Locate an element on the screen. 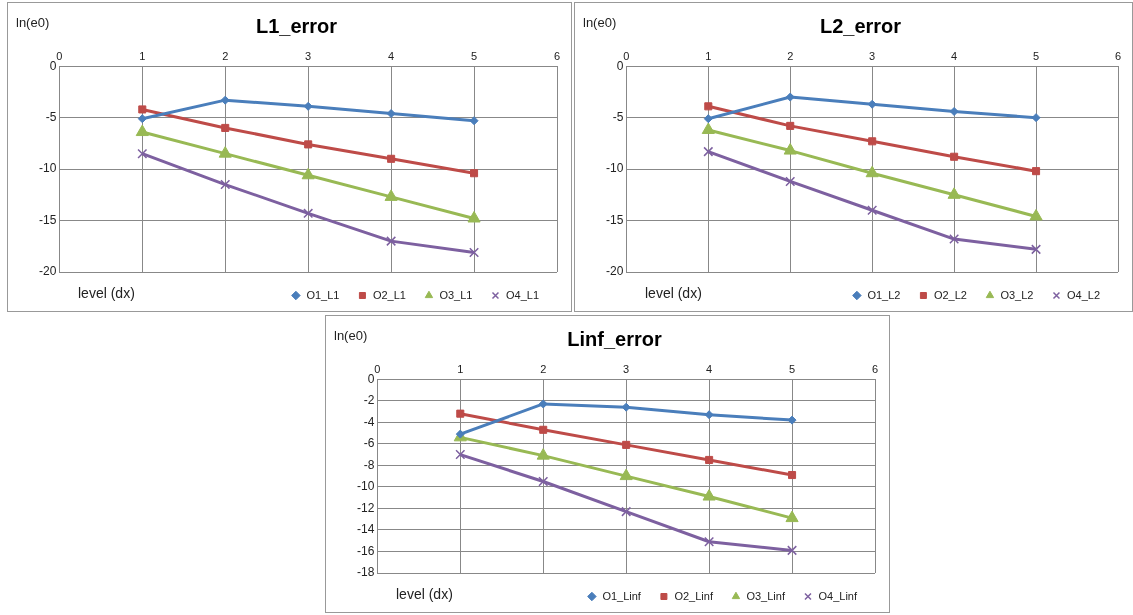  y-tick-label: -2 is located at coordinates (369, 400).